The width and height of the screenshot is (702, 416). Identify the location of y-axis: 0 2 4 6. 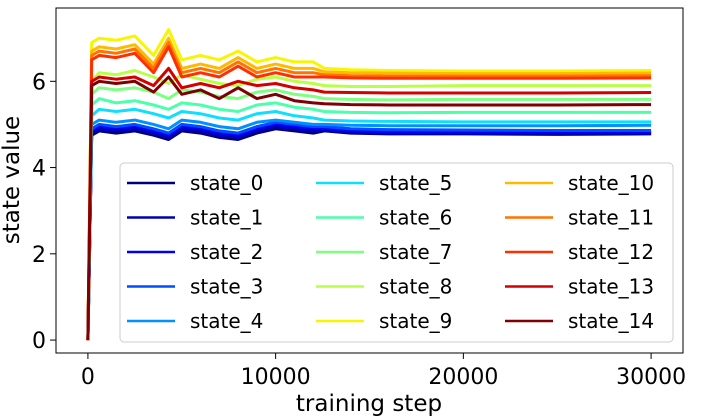
(44, 212).